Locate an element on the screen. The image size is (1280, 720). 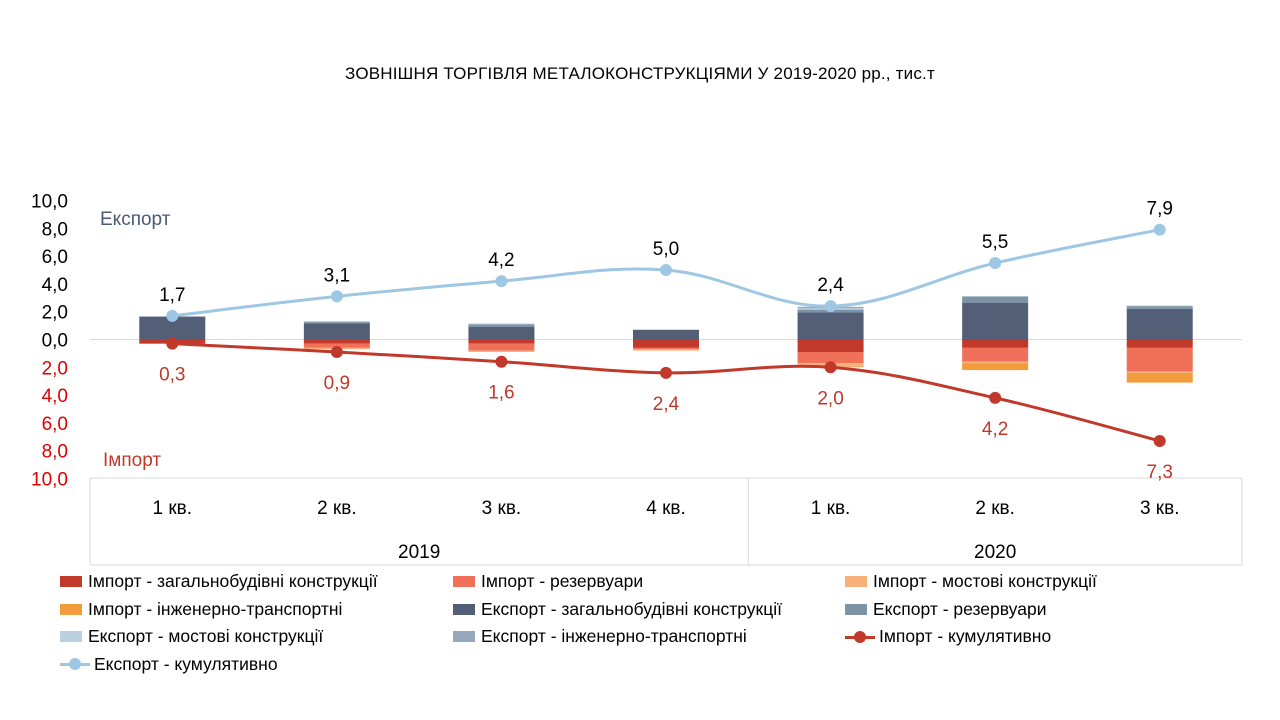
import-data-label: 0,3 is located at coordinates (172, 375).